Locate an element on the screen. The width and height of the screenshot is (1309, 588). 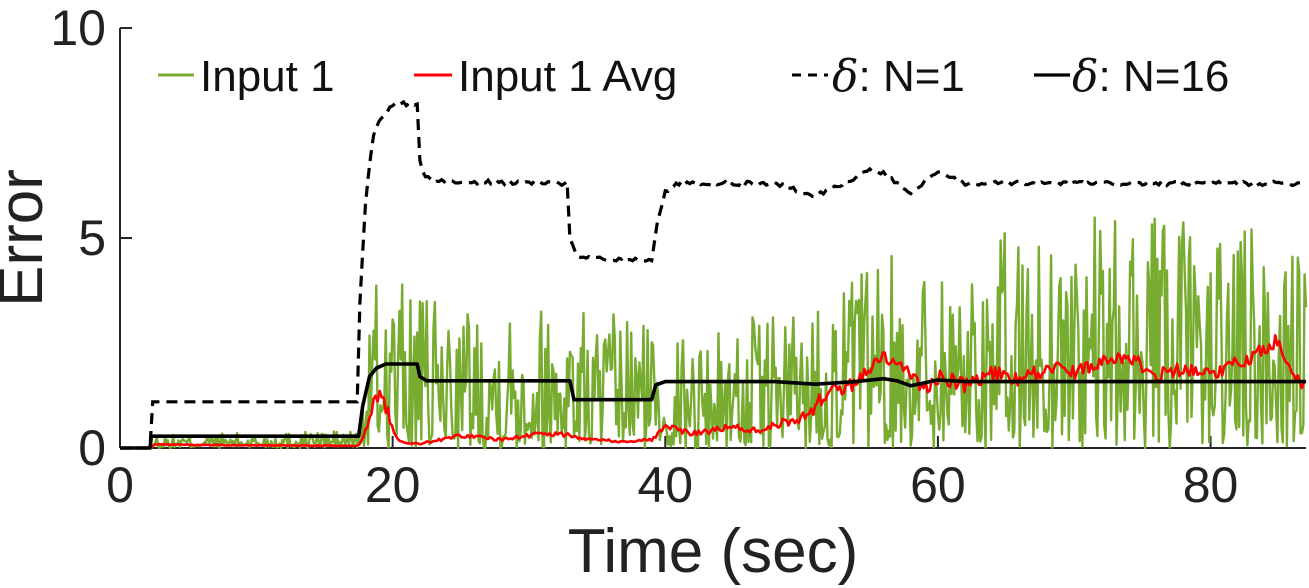
y-tick-label: 5 is located at coordinates (92, 238).